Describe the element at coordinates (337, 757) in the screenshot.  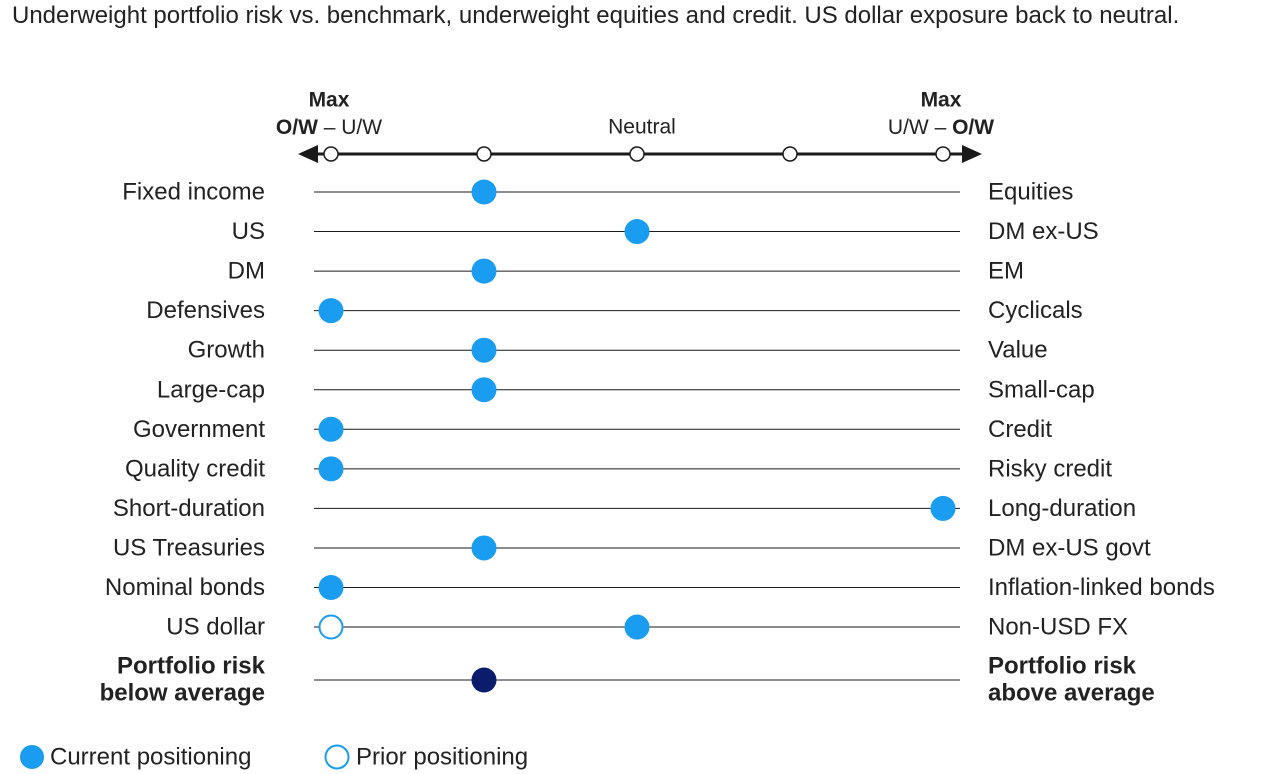
I see `legend-prior-marker` at that location.